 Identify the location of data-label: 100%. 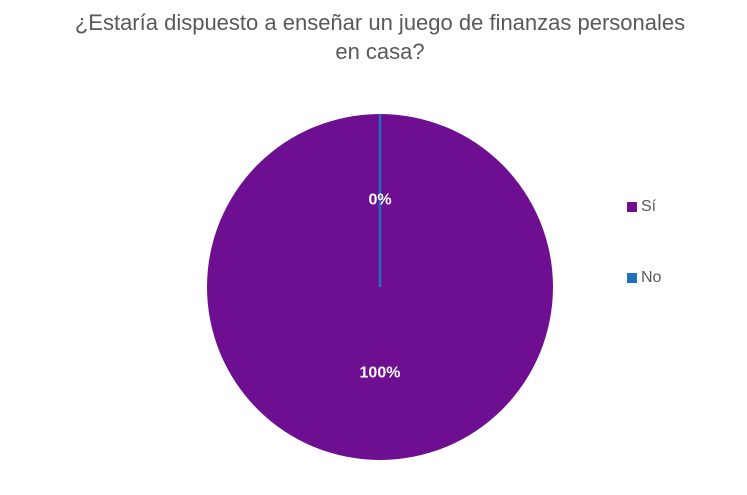
(380, 373).